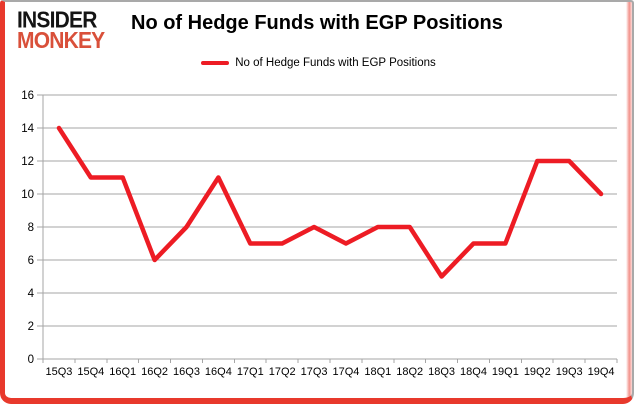 This screenshot has height=404, width=634. I want to click on x-tick-label: 16Q1, so click(122, 372).